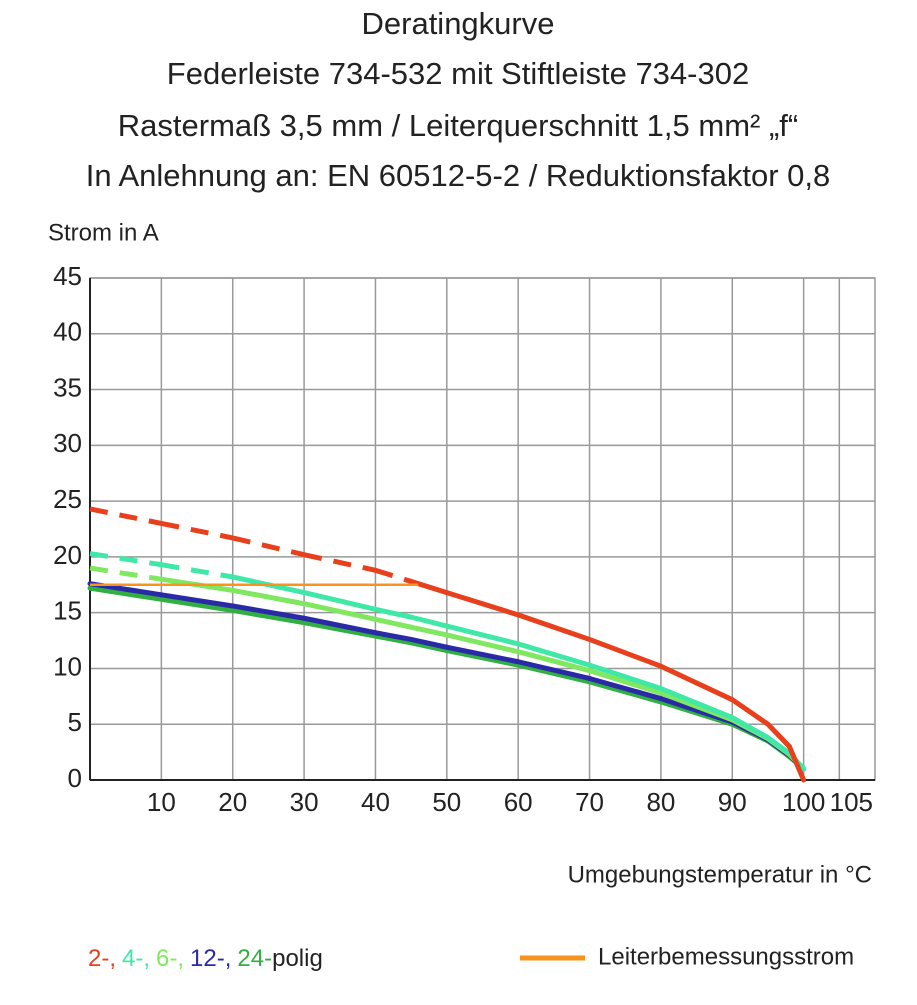 The width and height of the screenshot is (917, 1005). I want to click on x-tick-label: 50, so click(446, 802).